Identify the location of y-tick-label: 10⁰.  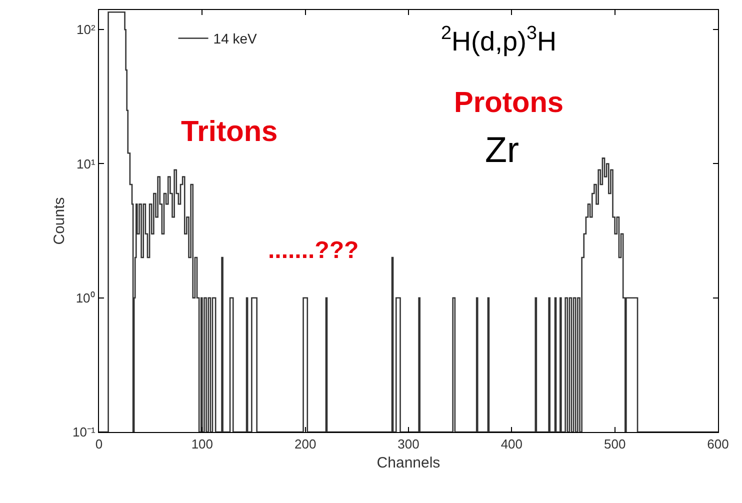
(86, 298).